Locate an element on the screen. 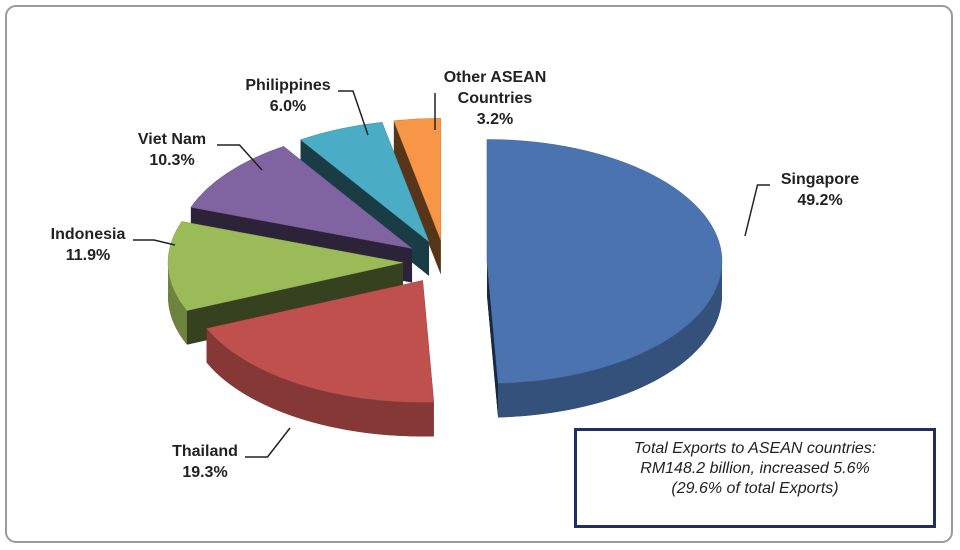 The image size is (960, 550). category-label: Indonesia is located at coordinates (88, 234).